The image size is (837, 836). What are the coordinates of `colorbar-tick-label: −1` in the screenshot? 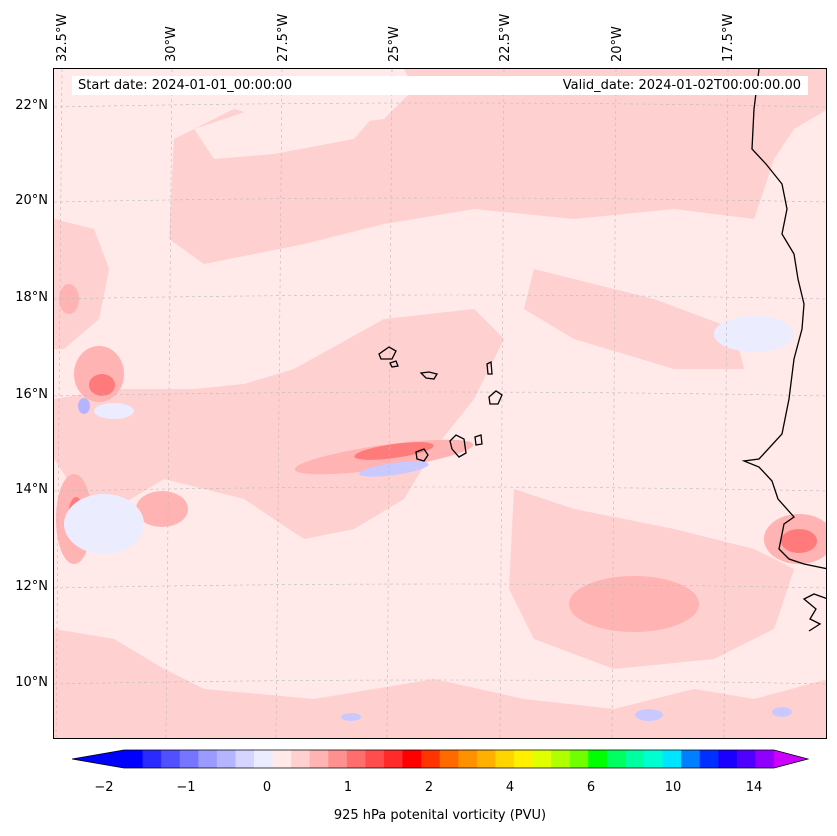 It's located at (186, 787).